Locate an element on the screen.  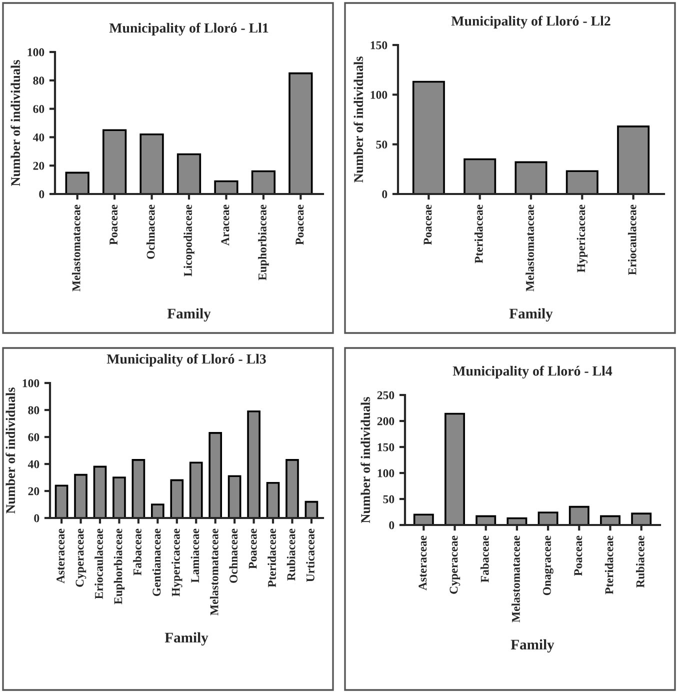
x-tick-label: Araceae is located at coordinates (225, 225).